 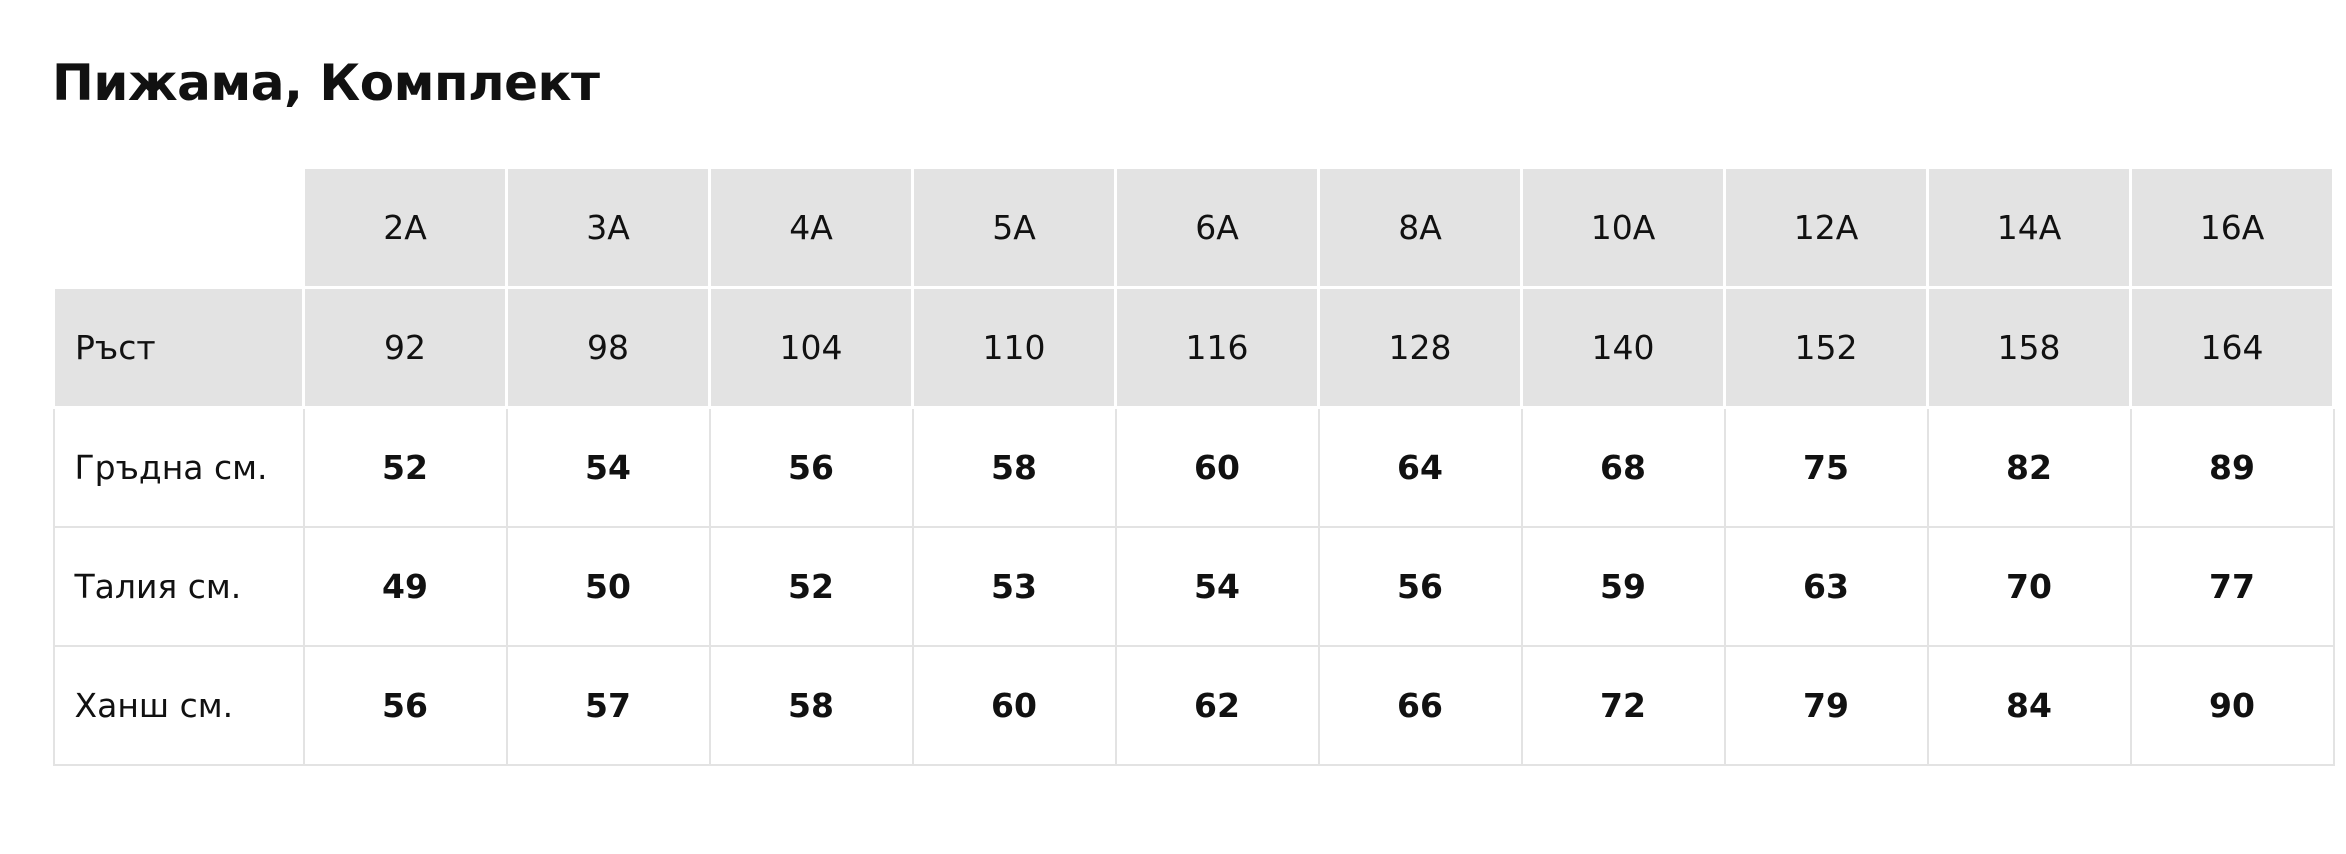 What do you see at coordinates (2029, 586) in the screenshot?
I see `cell-value: 70` at bounding box center [2029, 586].